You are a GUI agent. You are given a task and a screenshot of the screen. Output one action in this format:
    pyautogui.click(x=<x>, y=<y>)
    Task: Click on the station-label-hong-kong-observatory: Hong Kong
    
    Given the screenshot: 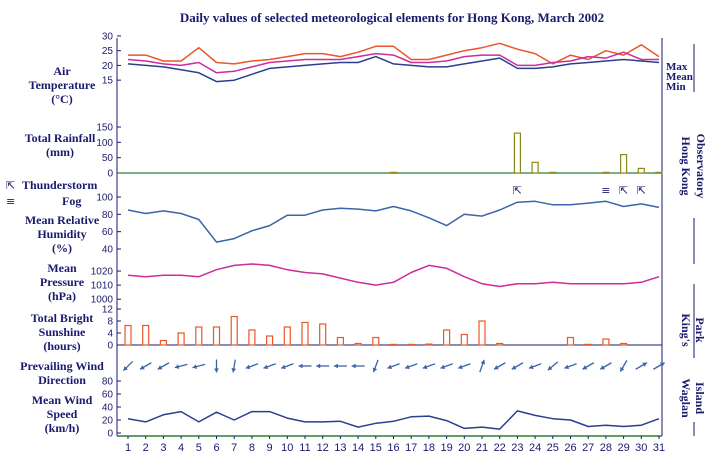 What is the action you would take?
    pyautogui.click(x=686, y=165)
    